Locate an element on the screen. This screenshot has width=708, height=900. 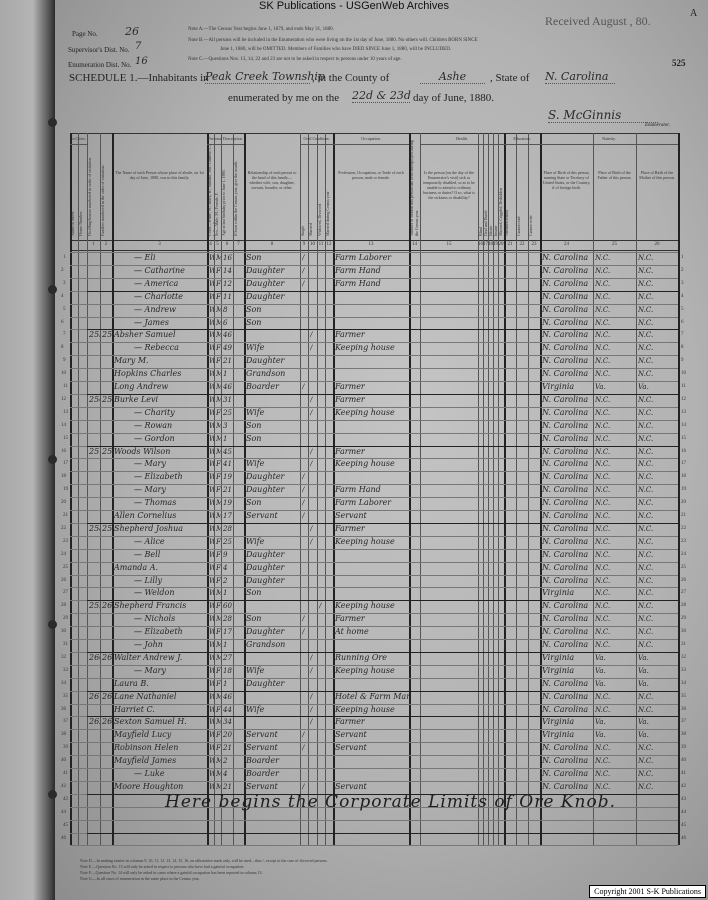
cell-name: — Lilly is located at coordinates (148, 580).